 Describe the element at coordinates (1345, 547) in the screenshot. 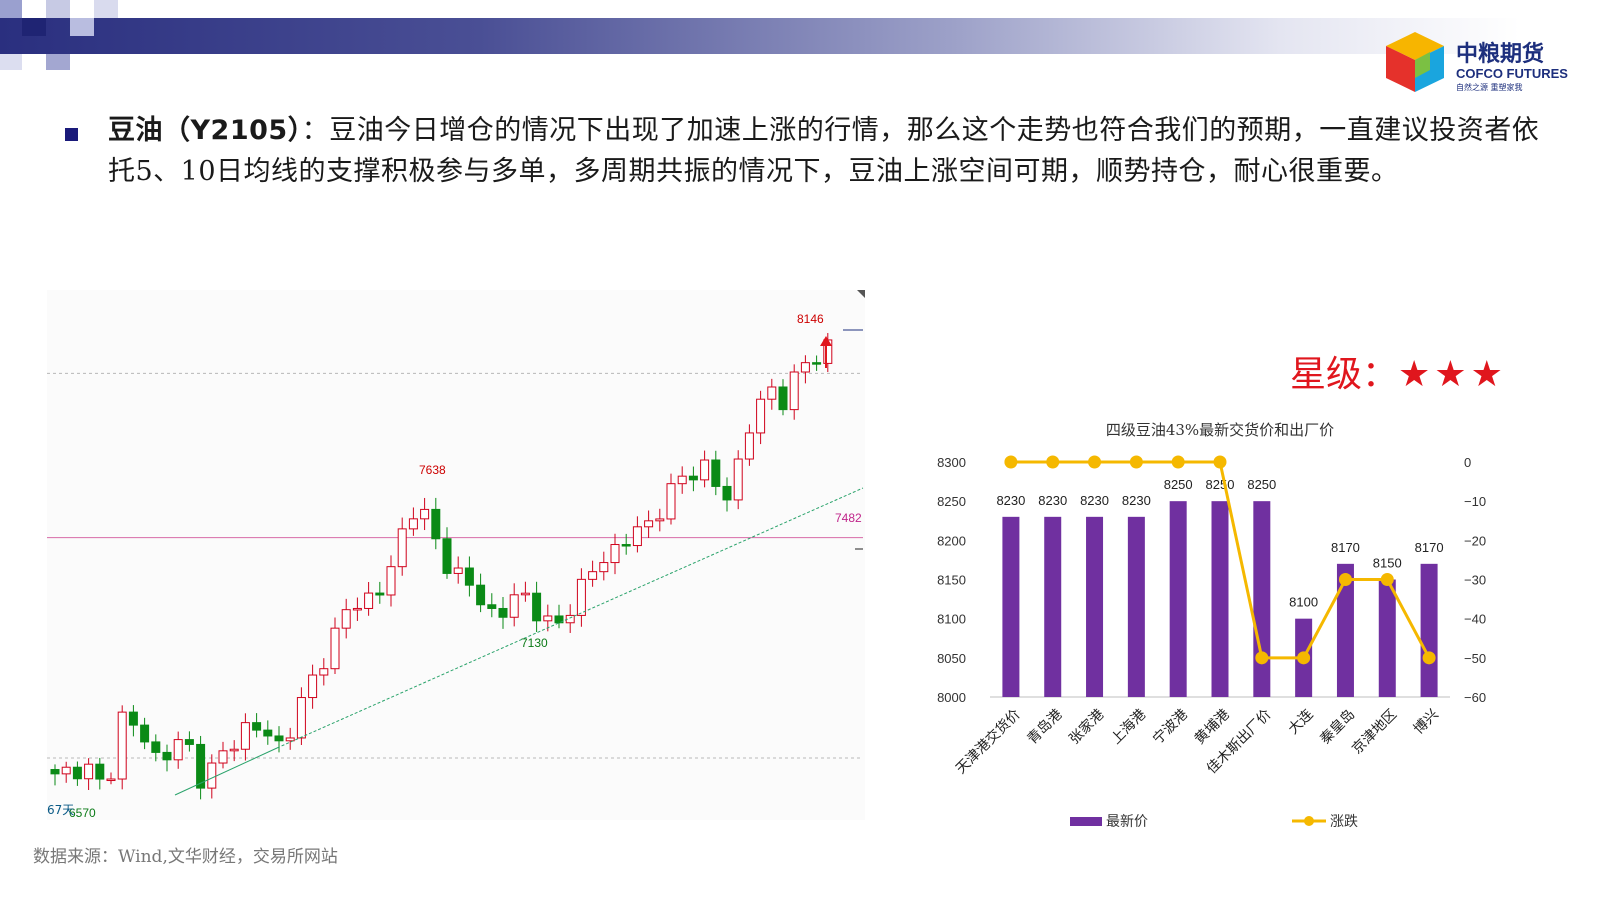

I see `bar-label: 8170` at that location.